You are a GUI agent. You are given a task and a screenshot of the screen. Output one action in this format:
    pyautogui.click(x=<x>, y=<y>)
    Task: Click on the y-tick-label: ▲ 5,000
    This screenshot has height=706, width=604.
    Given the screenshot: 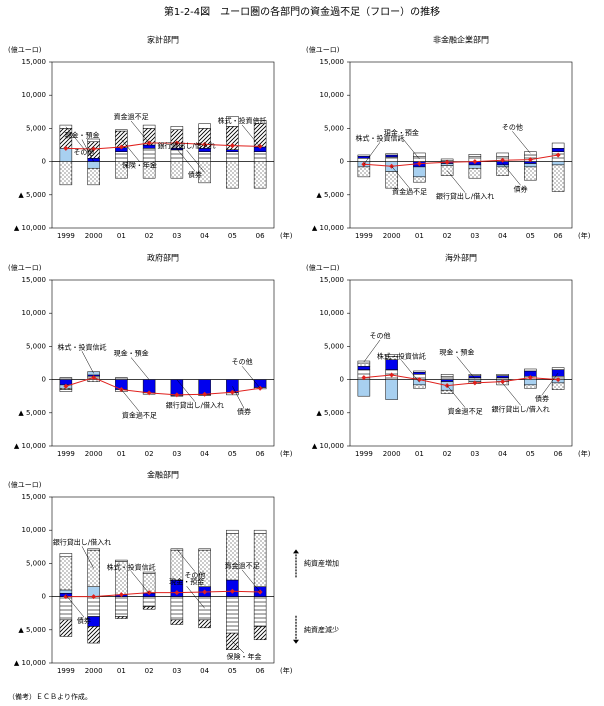 What is the action you would take?
    pyautogui.click(x=330, y=195)
    